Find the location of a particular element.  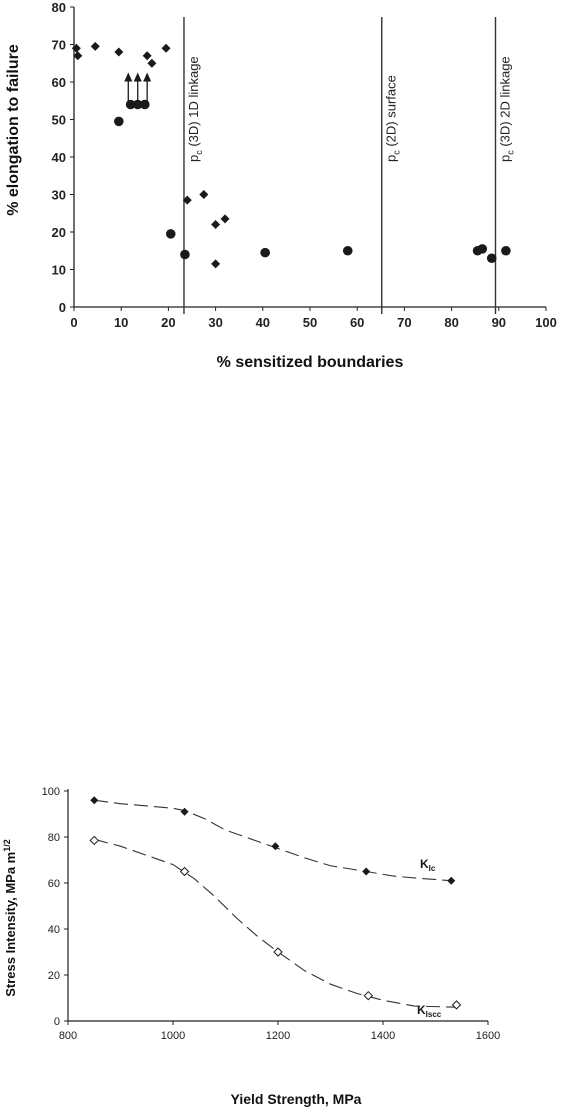

chart1-x-tick-label: 30 is located at coordinates (215, 322).